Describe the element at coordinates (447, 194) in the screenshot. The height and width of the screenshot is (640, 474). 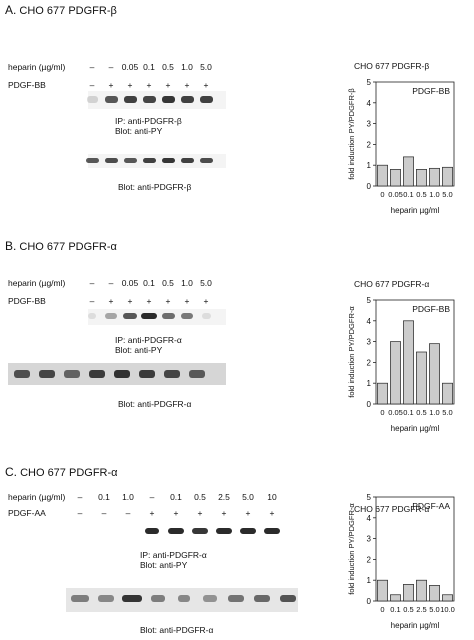
I see `x-tick-label: 5.0` at that location.